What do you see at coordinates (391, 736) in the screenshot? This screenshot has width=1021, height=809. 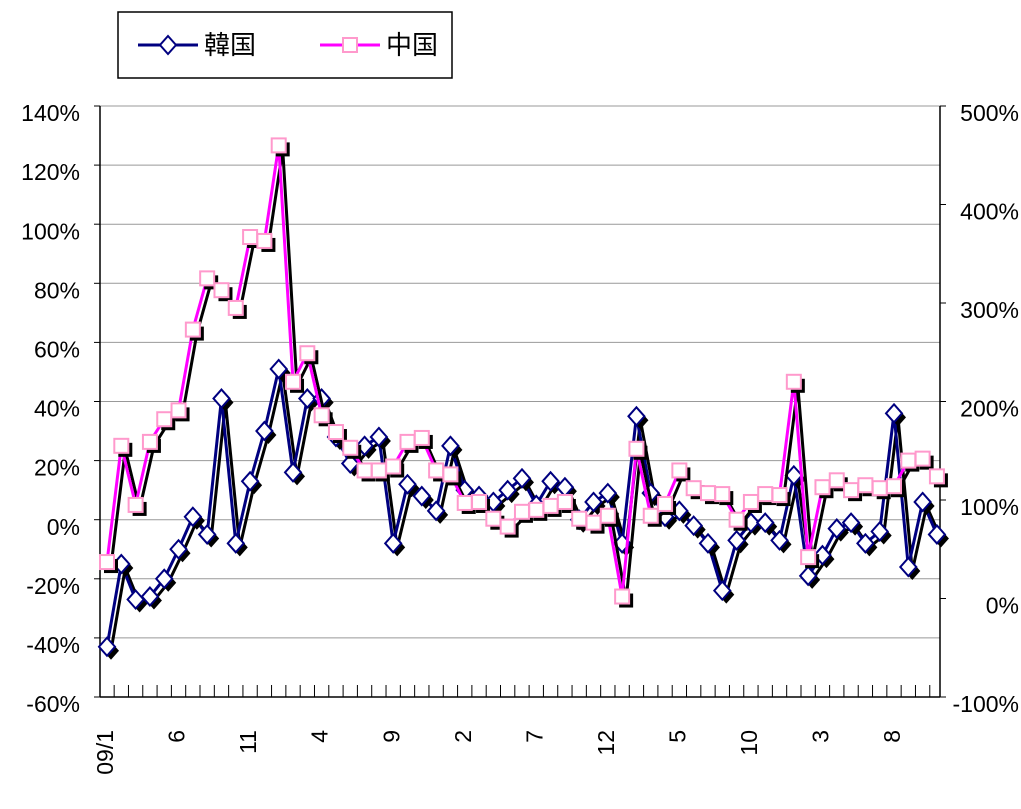 I see `x-tick-label: 9` at bounding box center [391, 736].